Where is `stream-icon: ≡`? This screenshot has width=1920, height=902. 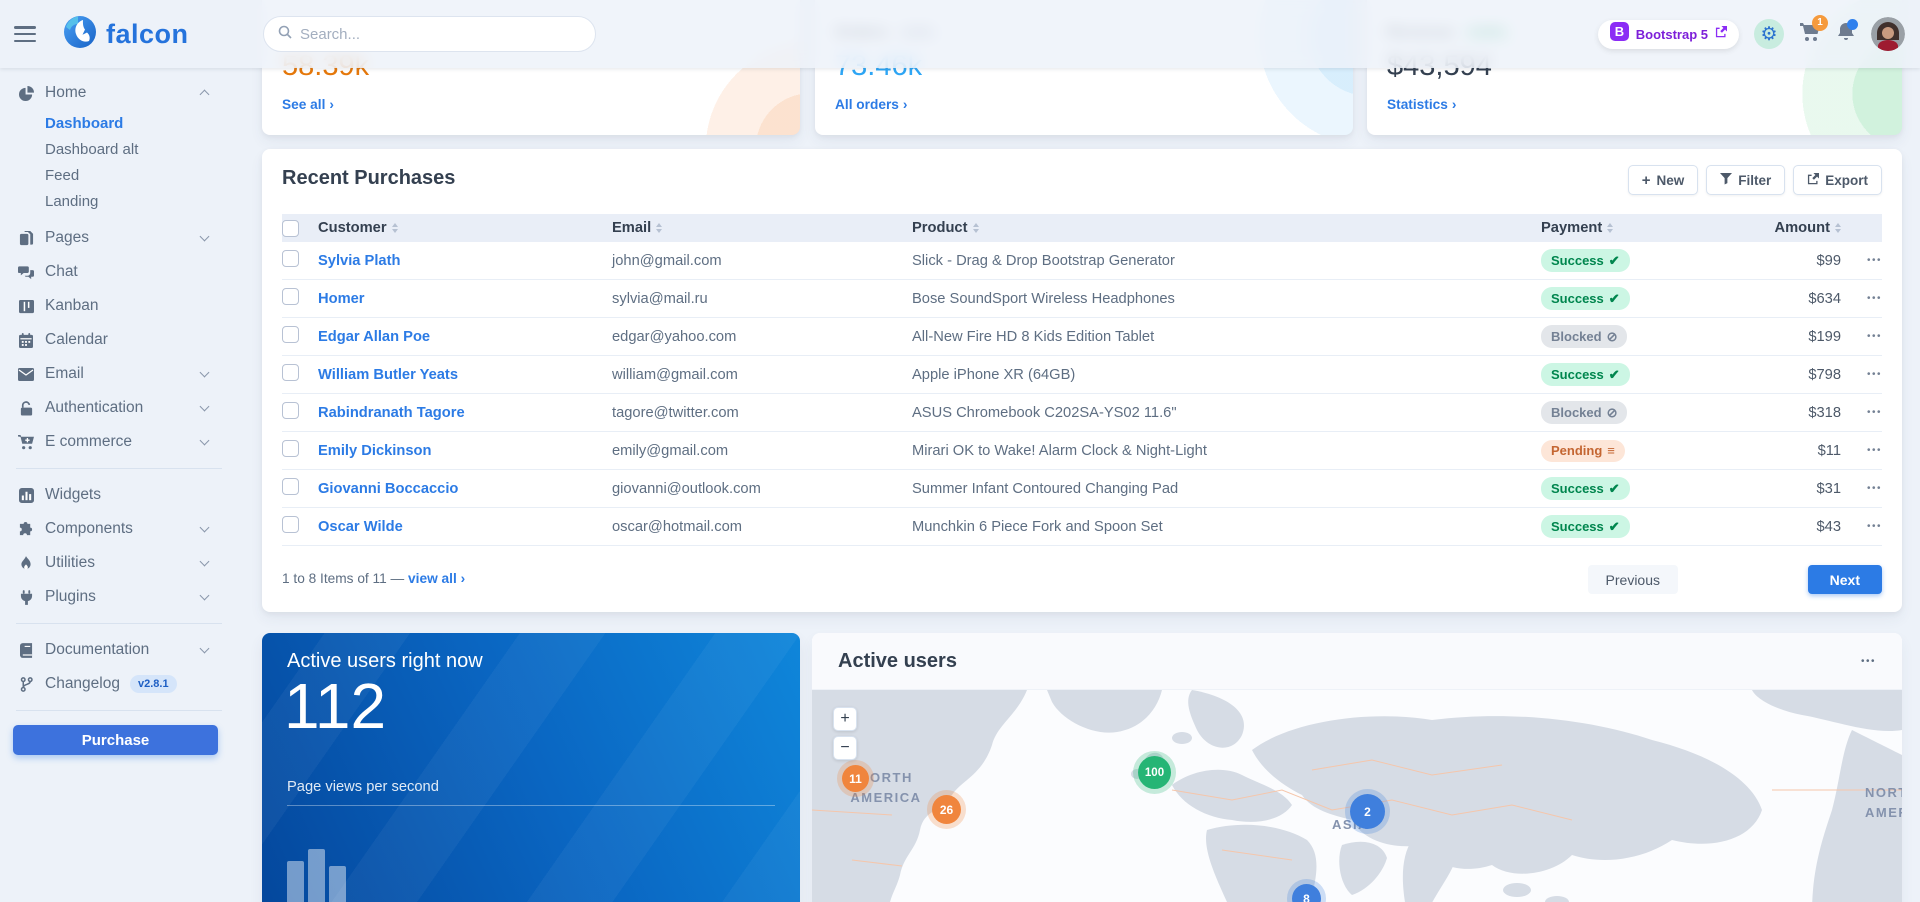 stream-icon: ≡ is located at coordinates (1611, 450).